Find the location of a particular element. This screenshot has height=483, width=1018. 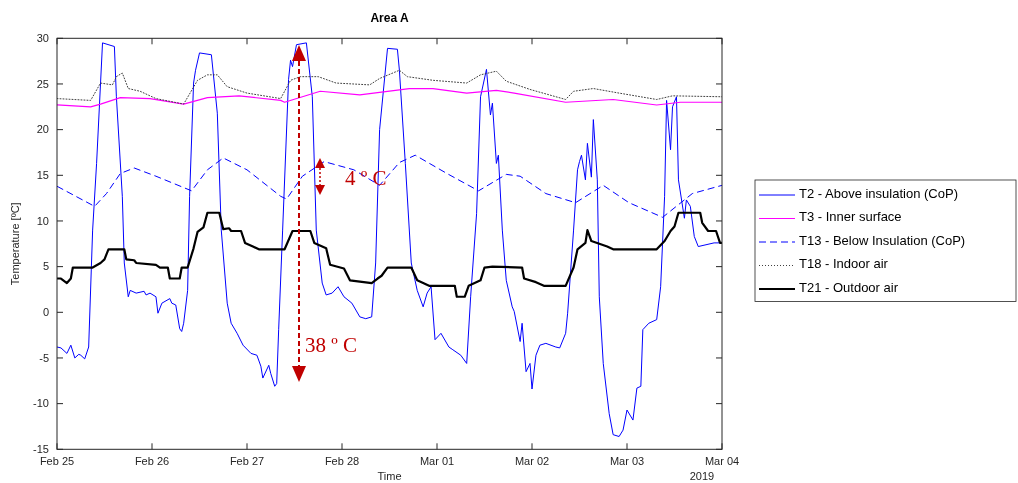

legend-label: T3 - Inner surface is located at coordinates (850, 217).